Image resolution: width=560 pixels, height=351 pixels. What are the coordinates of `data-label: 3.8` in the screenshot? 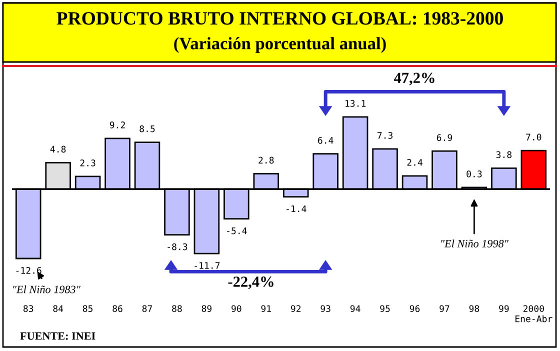 It's located at (504, 154).